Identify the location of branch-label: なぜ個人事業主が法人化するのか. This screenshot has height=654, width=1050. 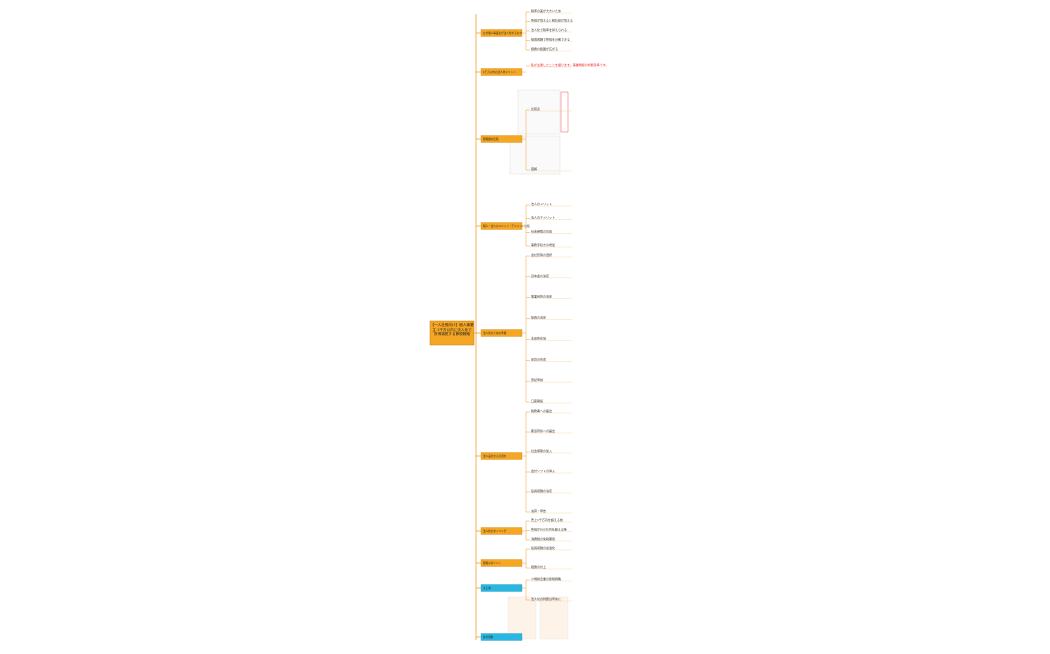
(502, 33).